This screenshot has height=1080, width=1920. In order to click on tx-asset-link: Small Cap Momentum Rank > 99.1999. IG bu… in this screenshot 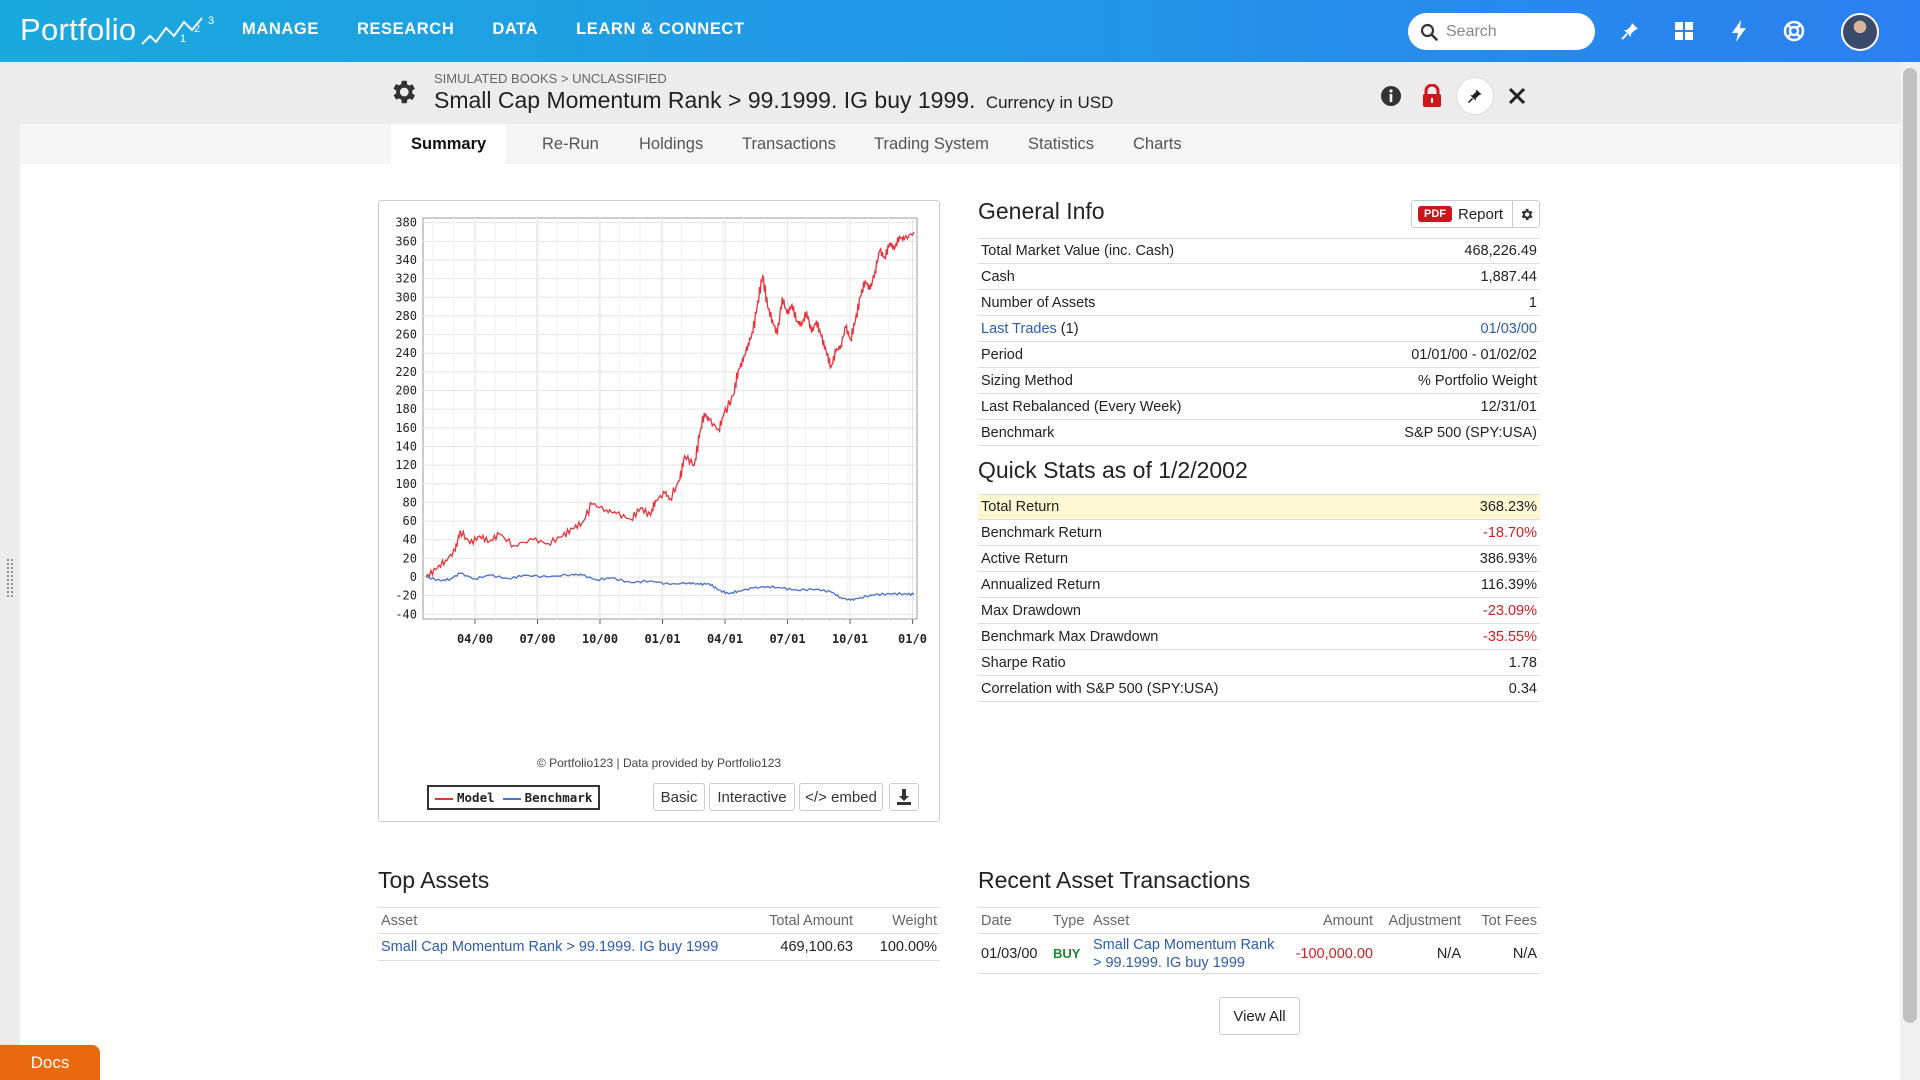, I will do `click(1193, 954)`.